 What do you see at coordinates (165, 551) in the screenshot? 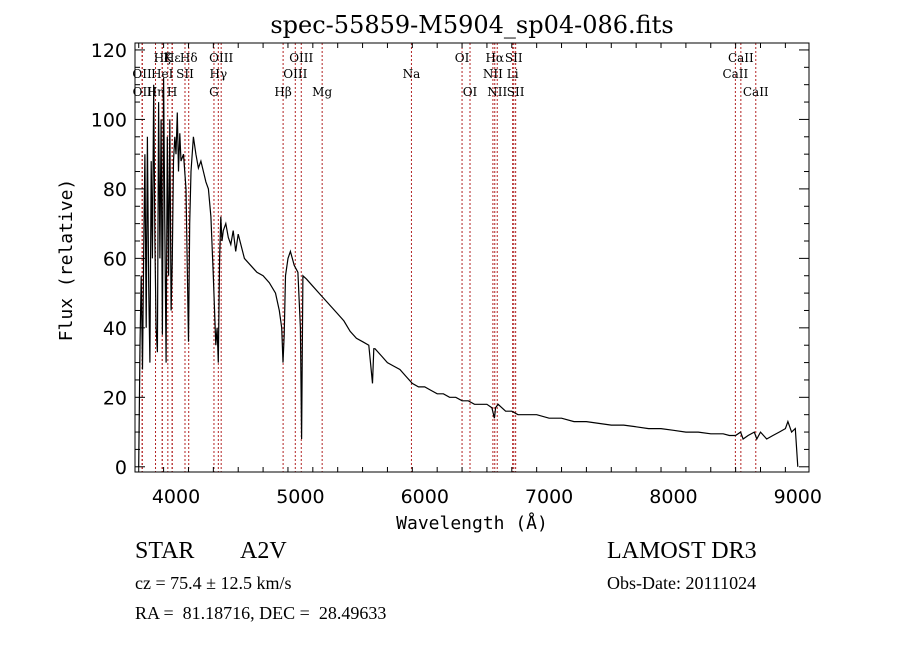
I see `object-class: STAR` at bounding box center [165, 551].